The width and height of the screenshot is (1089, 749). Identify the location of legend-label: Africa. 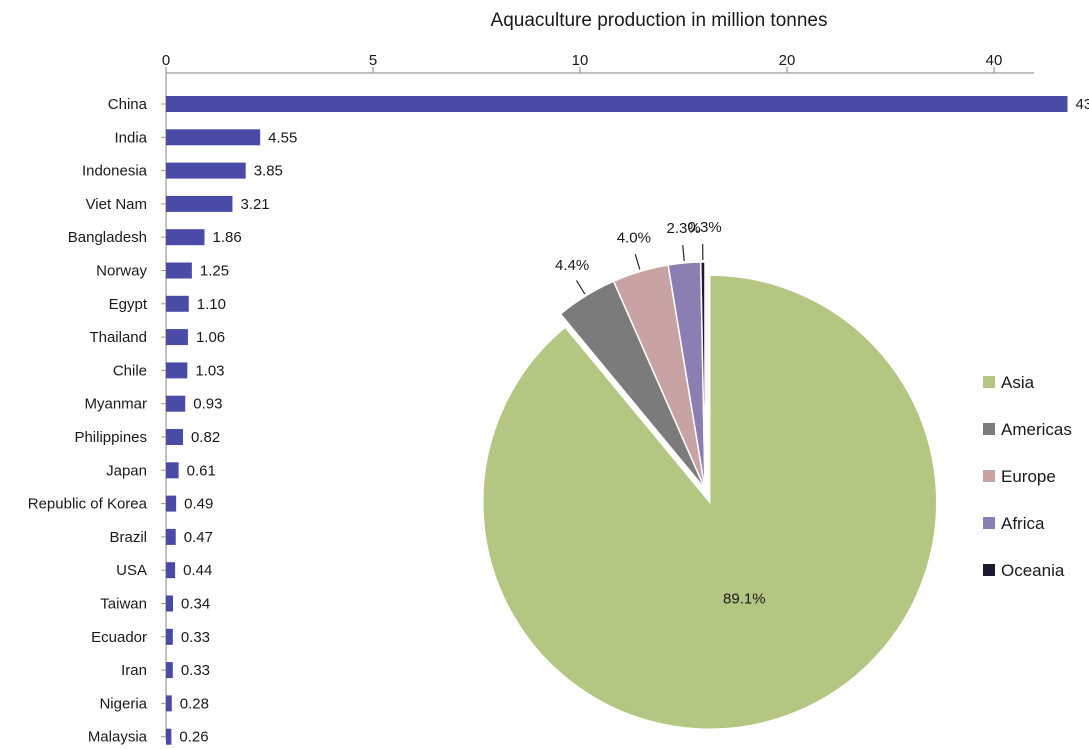
(1023, 523).